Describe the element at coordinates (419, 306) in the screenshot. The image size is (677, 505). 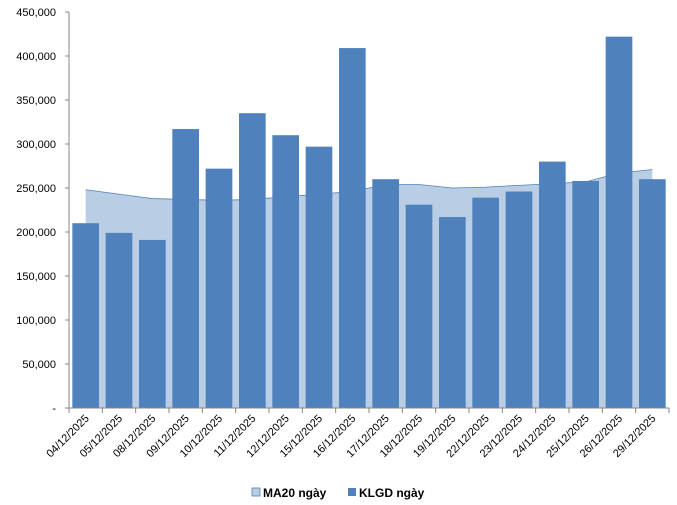
I see `bar-18/12/2025` at that location.